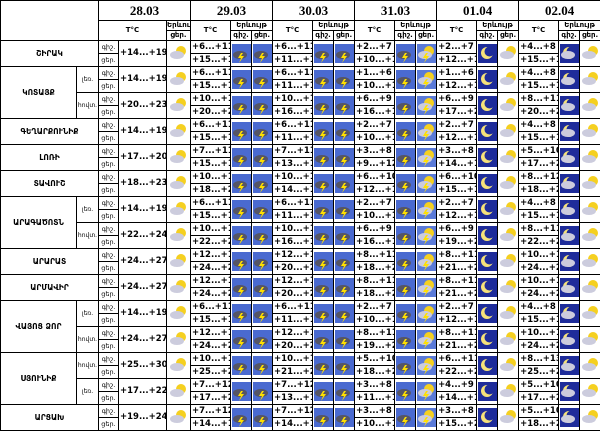 The image size is (600, 438). Describe the element at coordinates (539, 112) in the screenshot. I see `day-temp: +20...+23` at that location.